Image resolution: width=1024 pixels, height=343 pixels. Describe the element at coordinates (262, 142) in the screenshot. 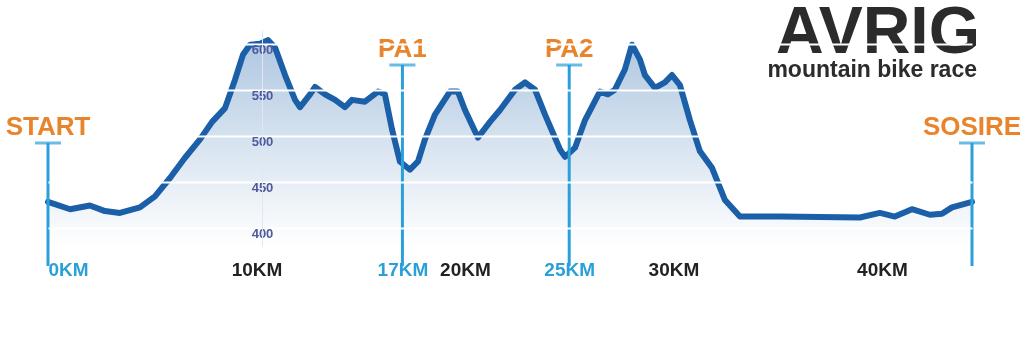

I see `y-tick-label: 500` at that location.